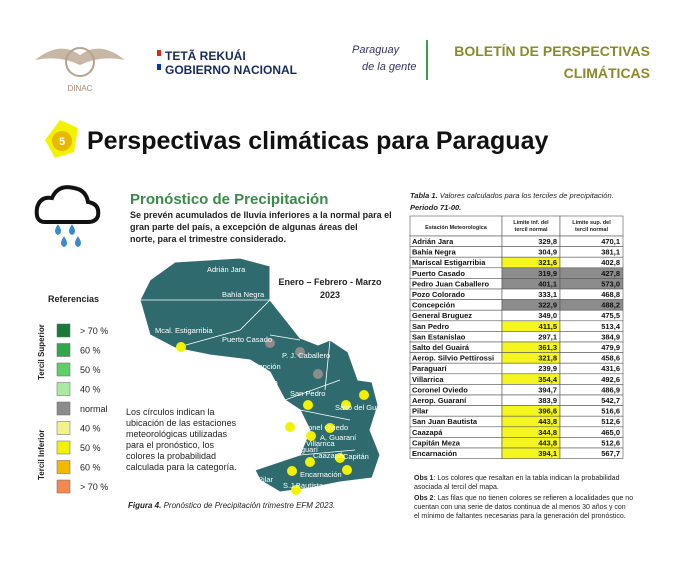  What do you see at coordinates (449, 262) in the screenshot?
I see `station-cell: Mariscal Estigarribia` at bounding box center [449, 262].